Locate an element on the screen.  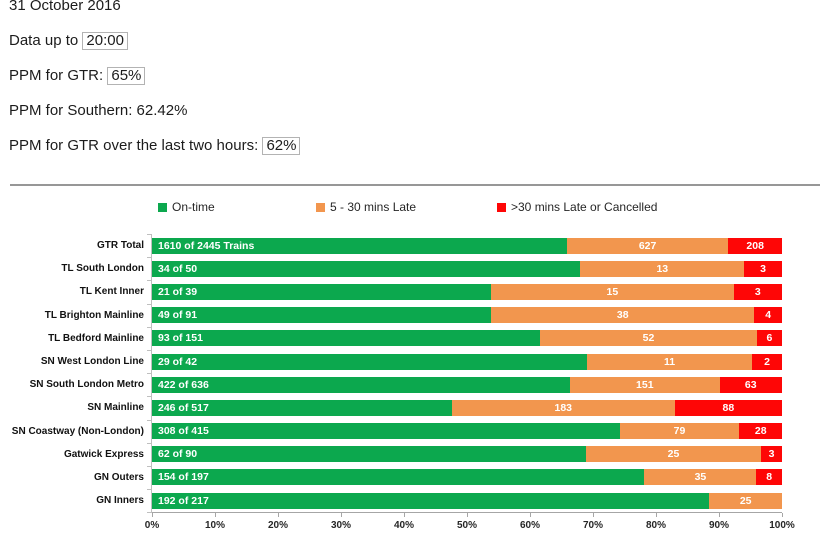
on-time-segment: 49 of 91 is located at coordinates (322, 315).